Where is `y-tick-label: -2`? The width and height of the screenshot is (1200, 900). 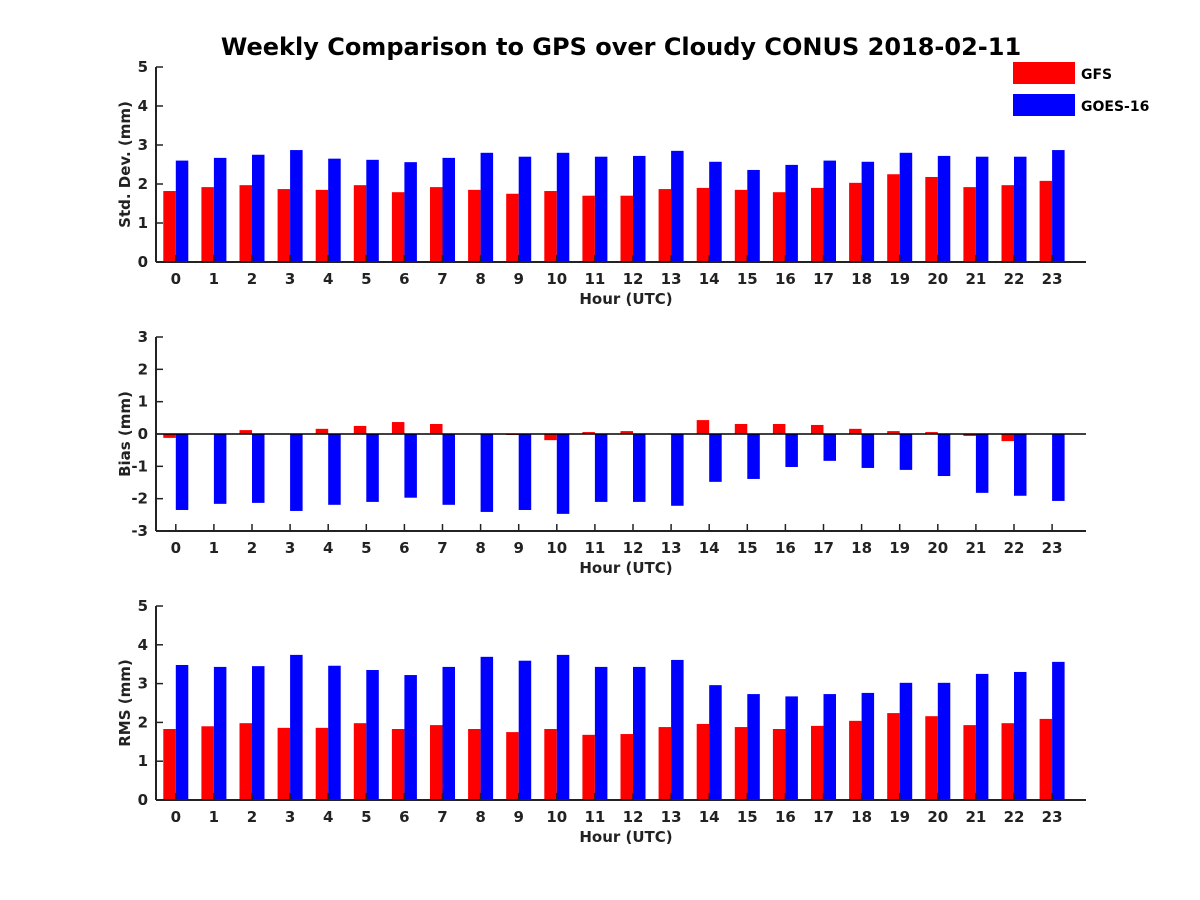
y-tick-label: -2 is located at coordinates (139, 499).